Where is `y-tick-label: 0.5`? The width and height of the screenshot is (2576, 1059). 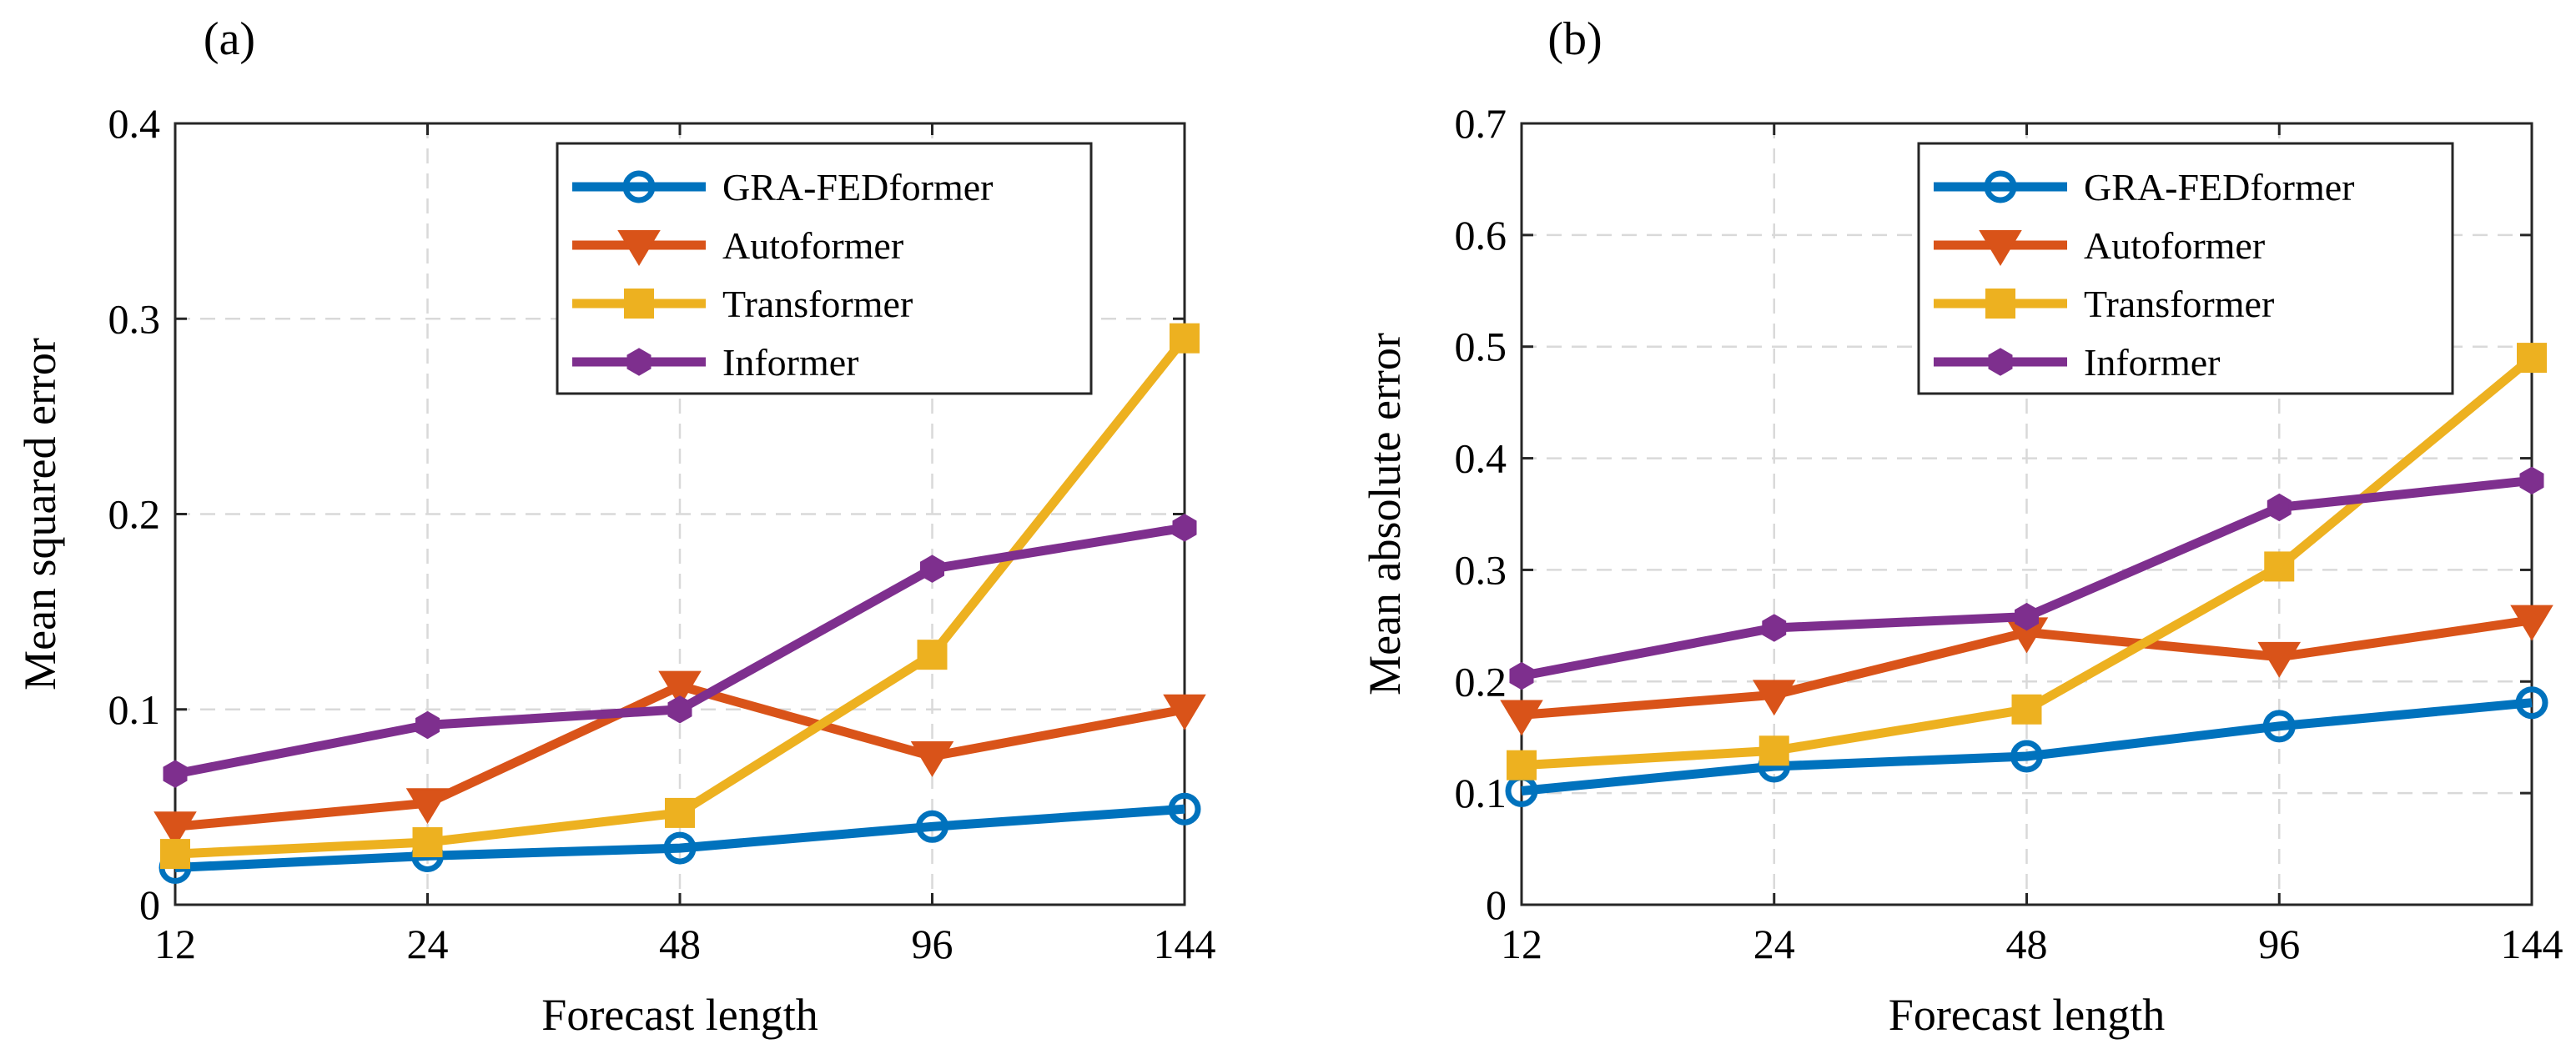 y-tick-label: 0.5 is located at coordinates (1481, 347).